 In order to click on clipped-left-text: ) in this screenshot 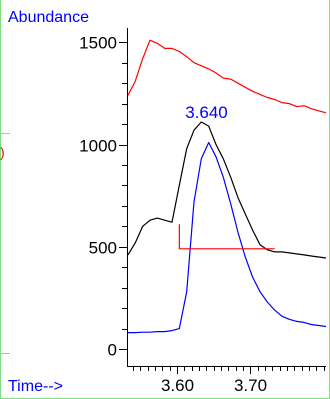, I will do `click(2, 152)`.